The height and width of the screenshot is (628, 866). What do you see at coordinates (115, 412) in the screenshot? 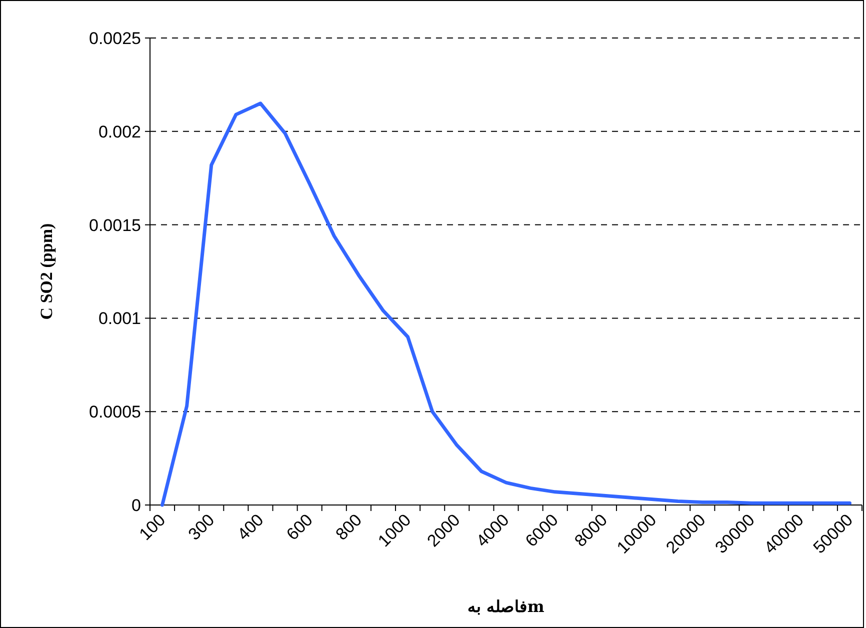
I see `y-tick-label: 0.0005` at bounding box center [115, 412].